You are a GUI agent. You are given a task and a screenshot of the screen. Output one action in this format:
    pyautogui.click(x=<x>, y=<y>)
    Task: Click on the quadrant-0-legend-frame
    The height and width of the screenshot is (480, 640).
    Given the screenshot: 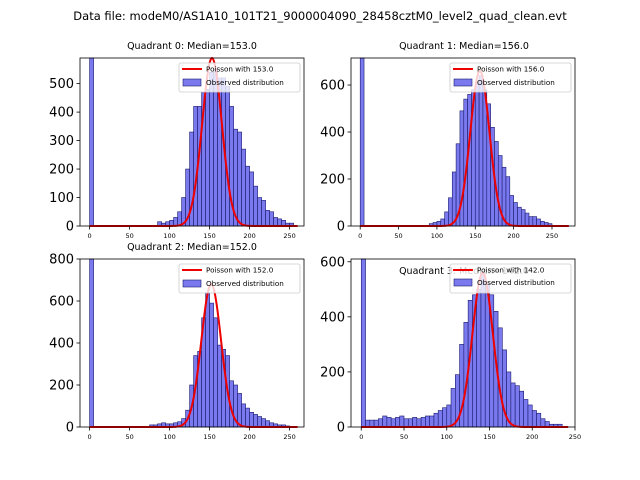 What is the action you would take?
    pyautogui.click(x=239, y=77)
    